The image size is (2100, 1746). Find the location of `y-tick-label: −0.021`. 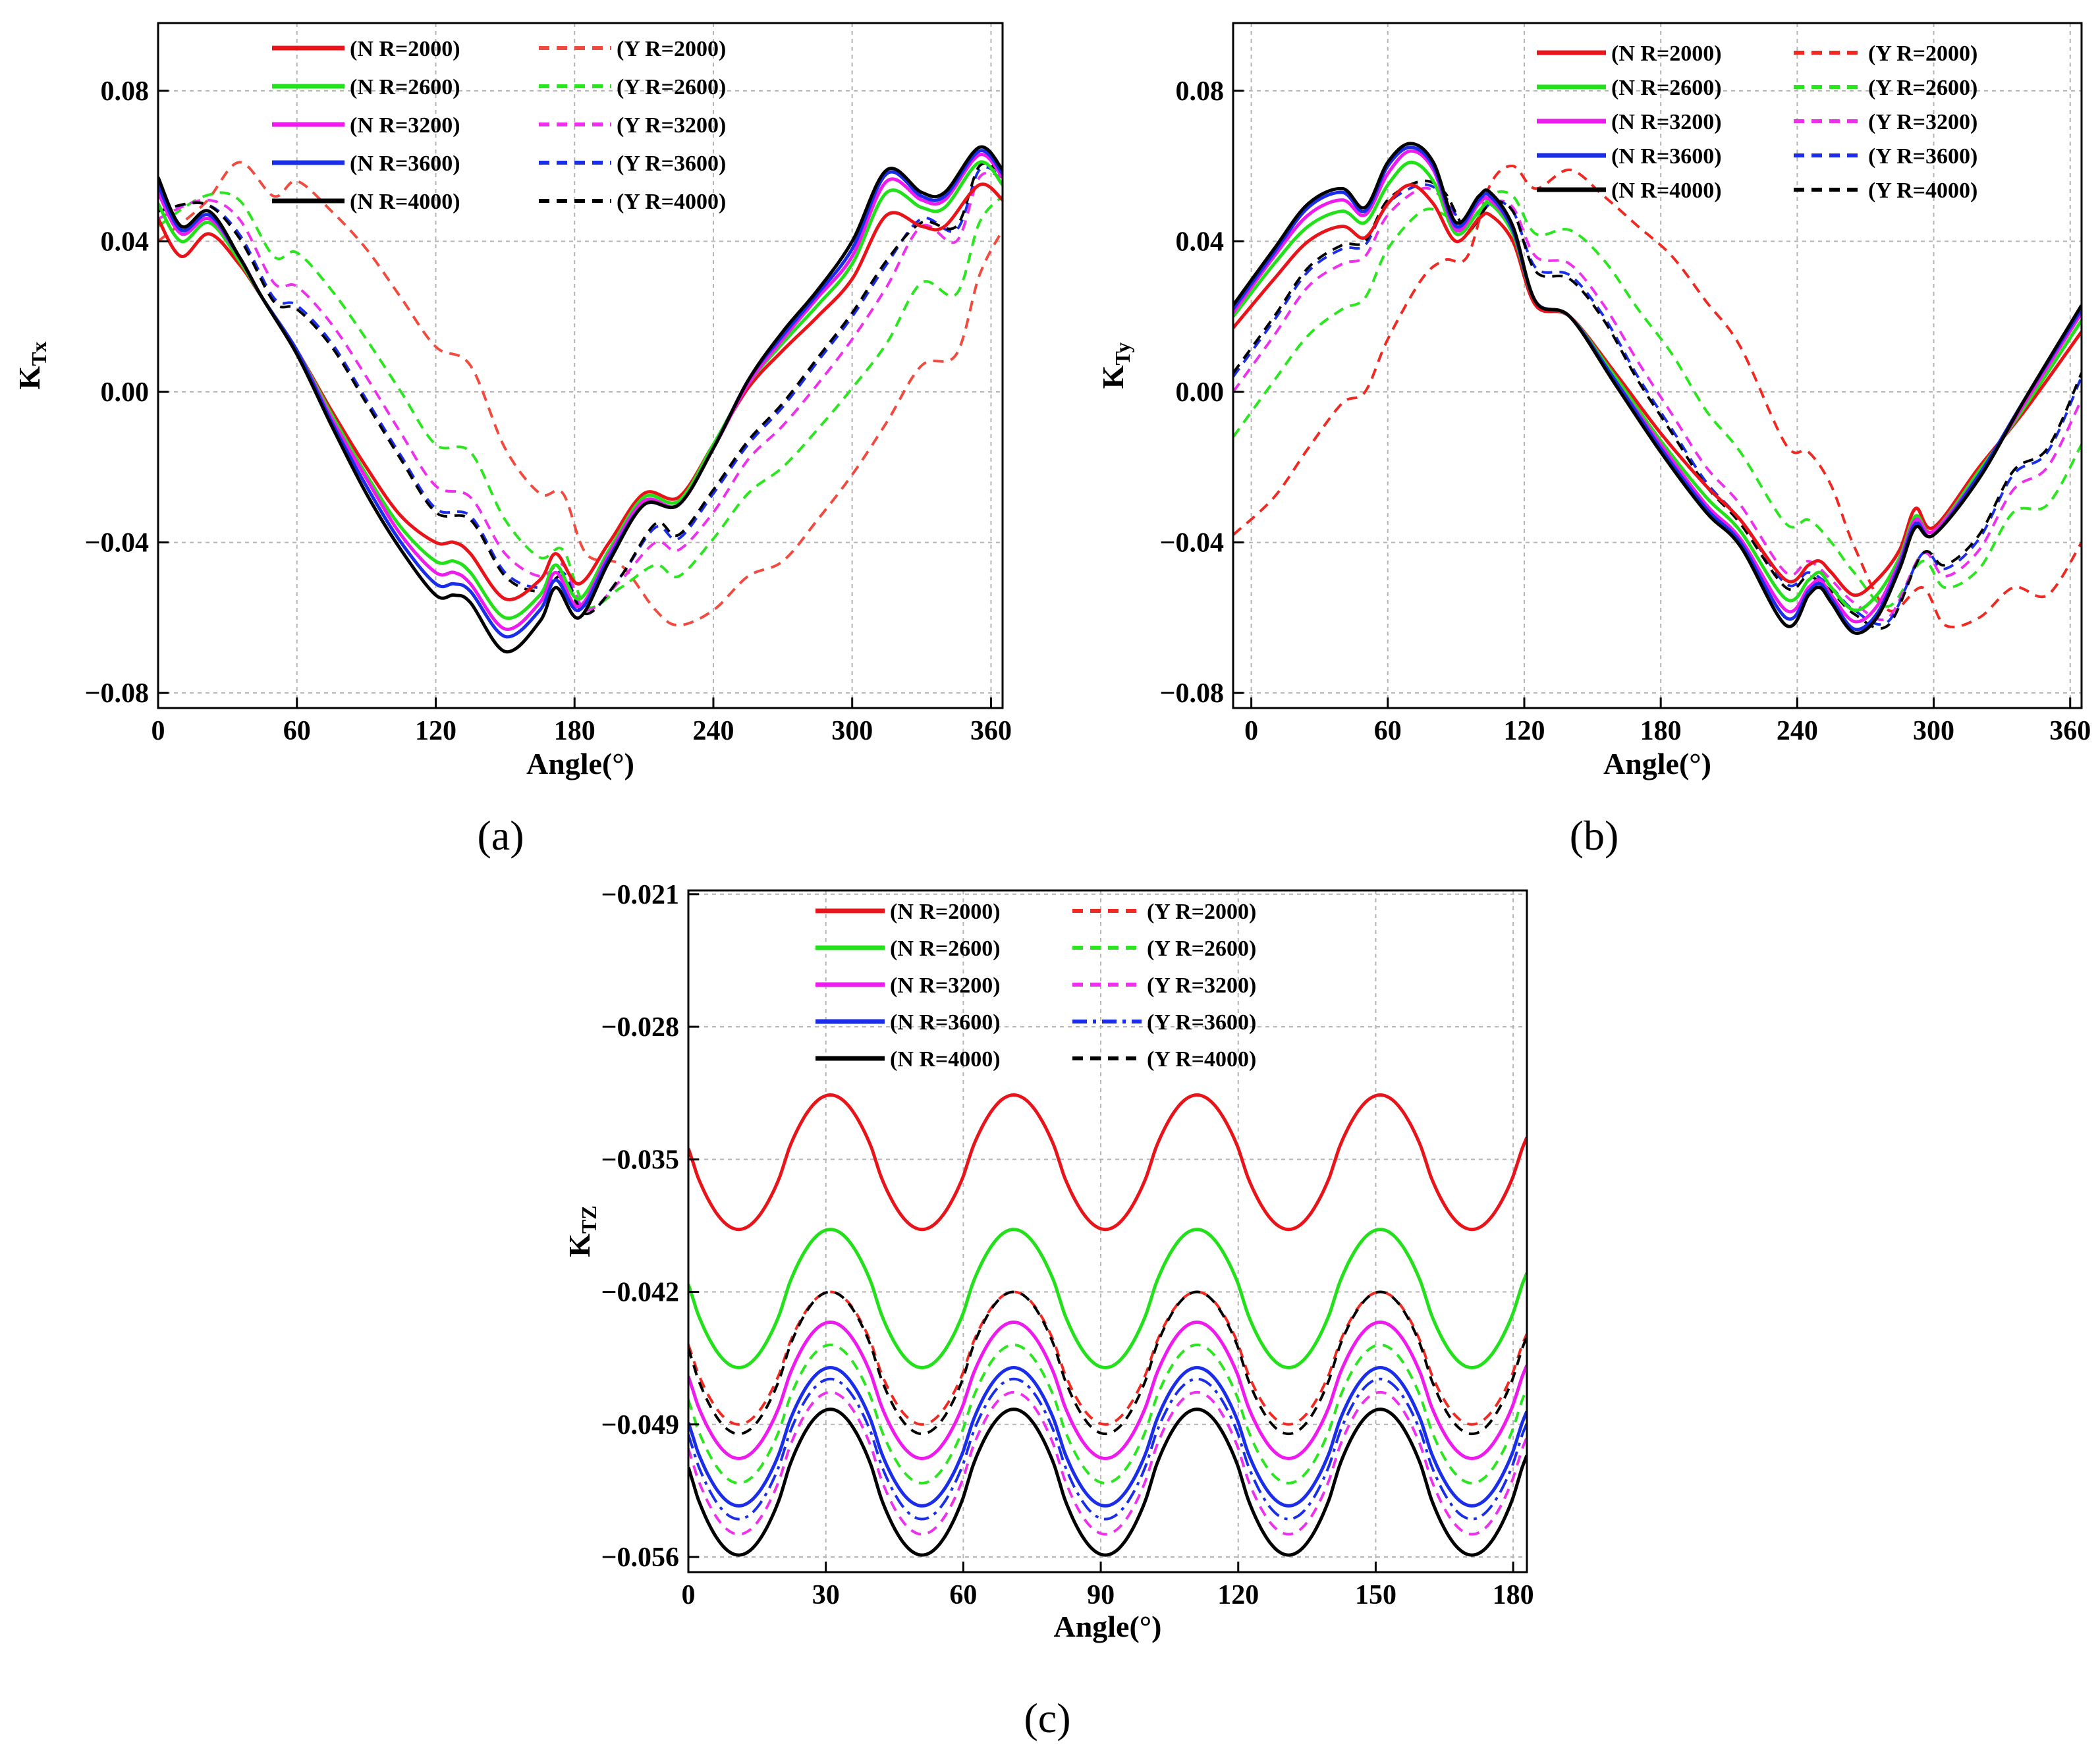

y-tick-label: −0.021 is located at coordinates (640, 895).